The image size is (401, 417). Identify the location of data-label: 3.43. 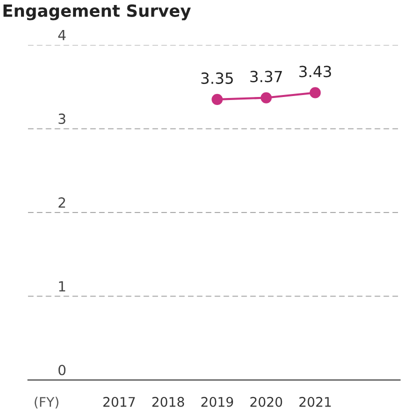
(315, 72).